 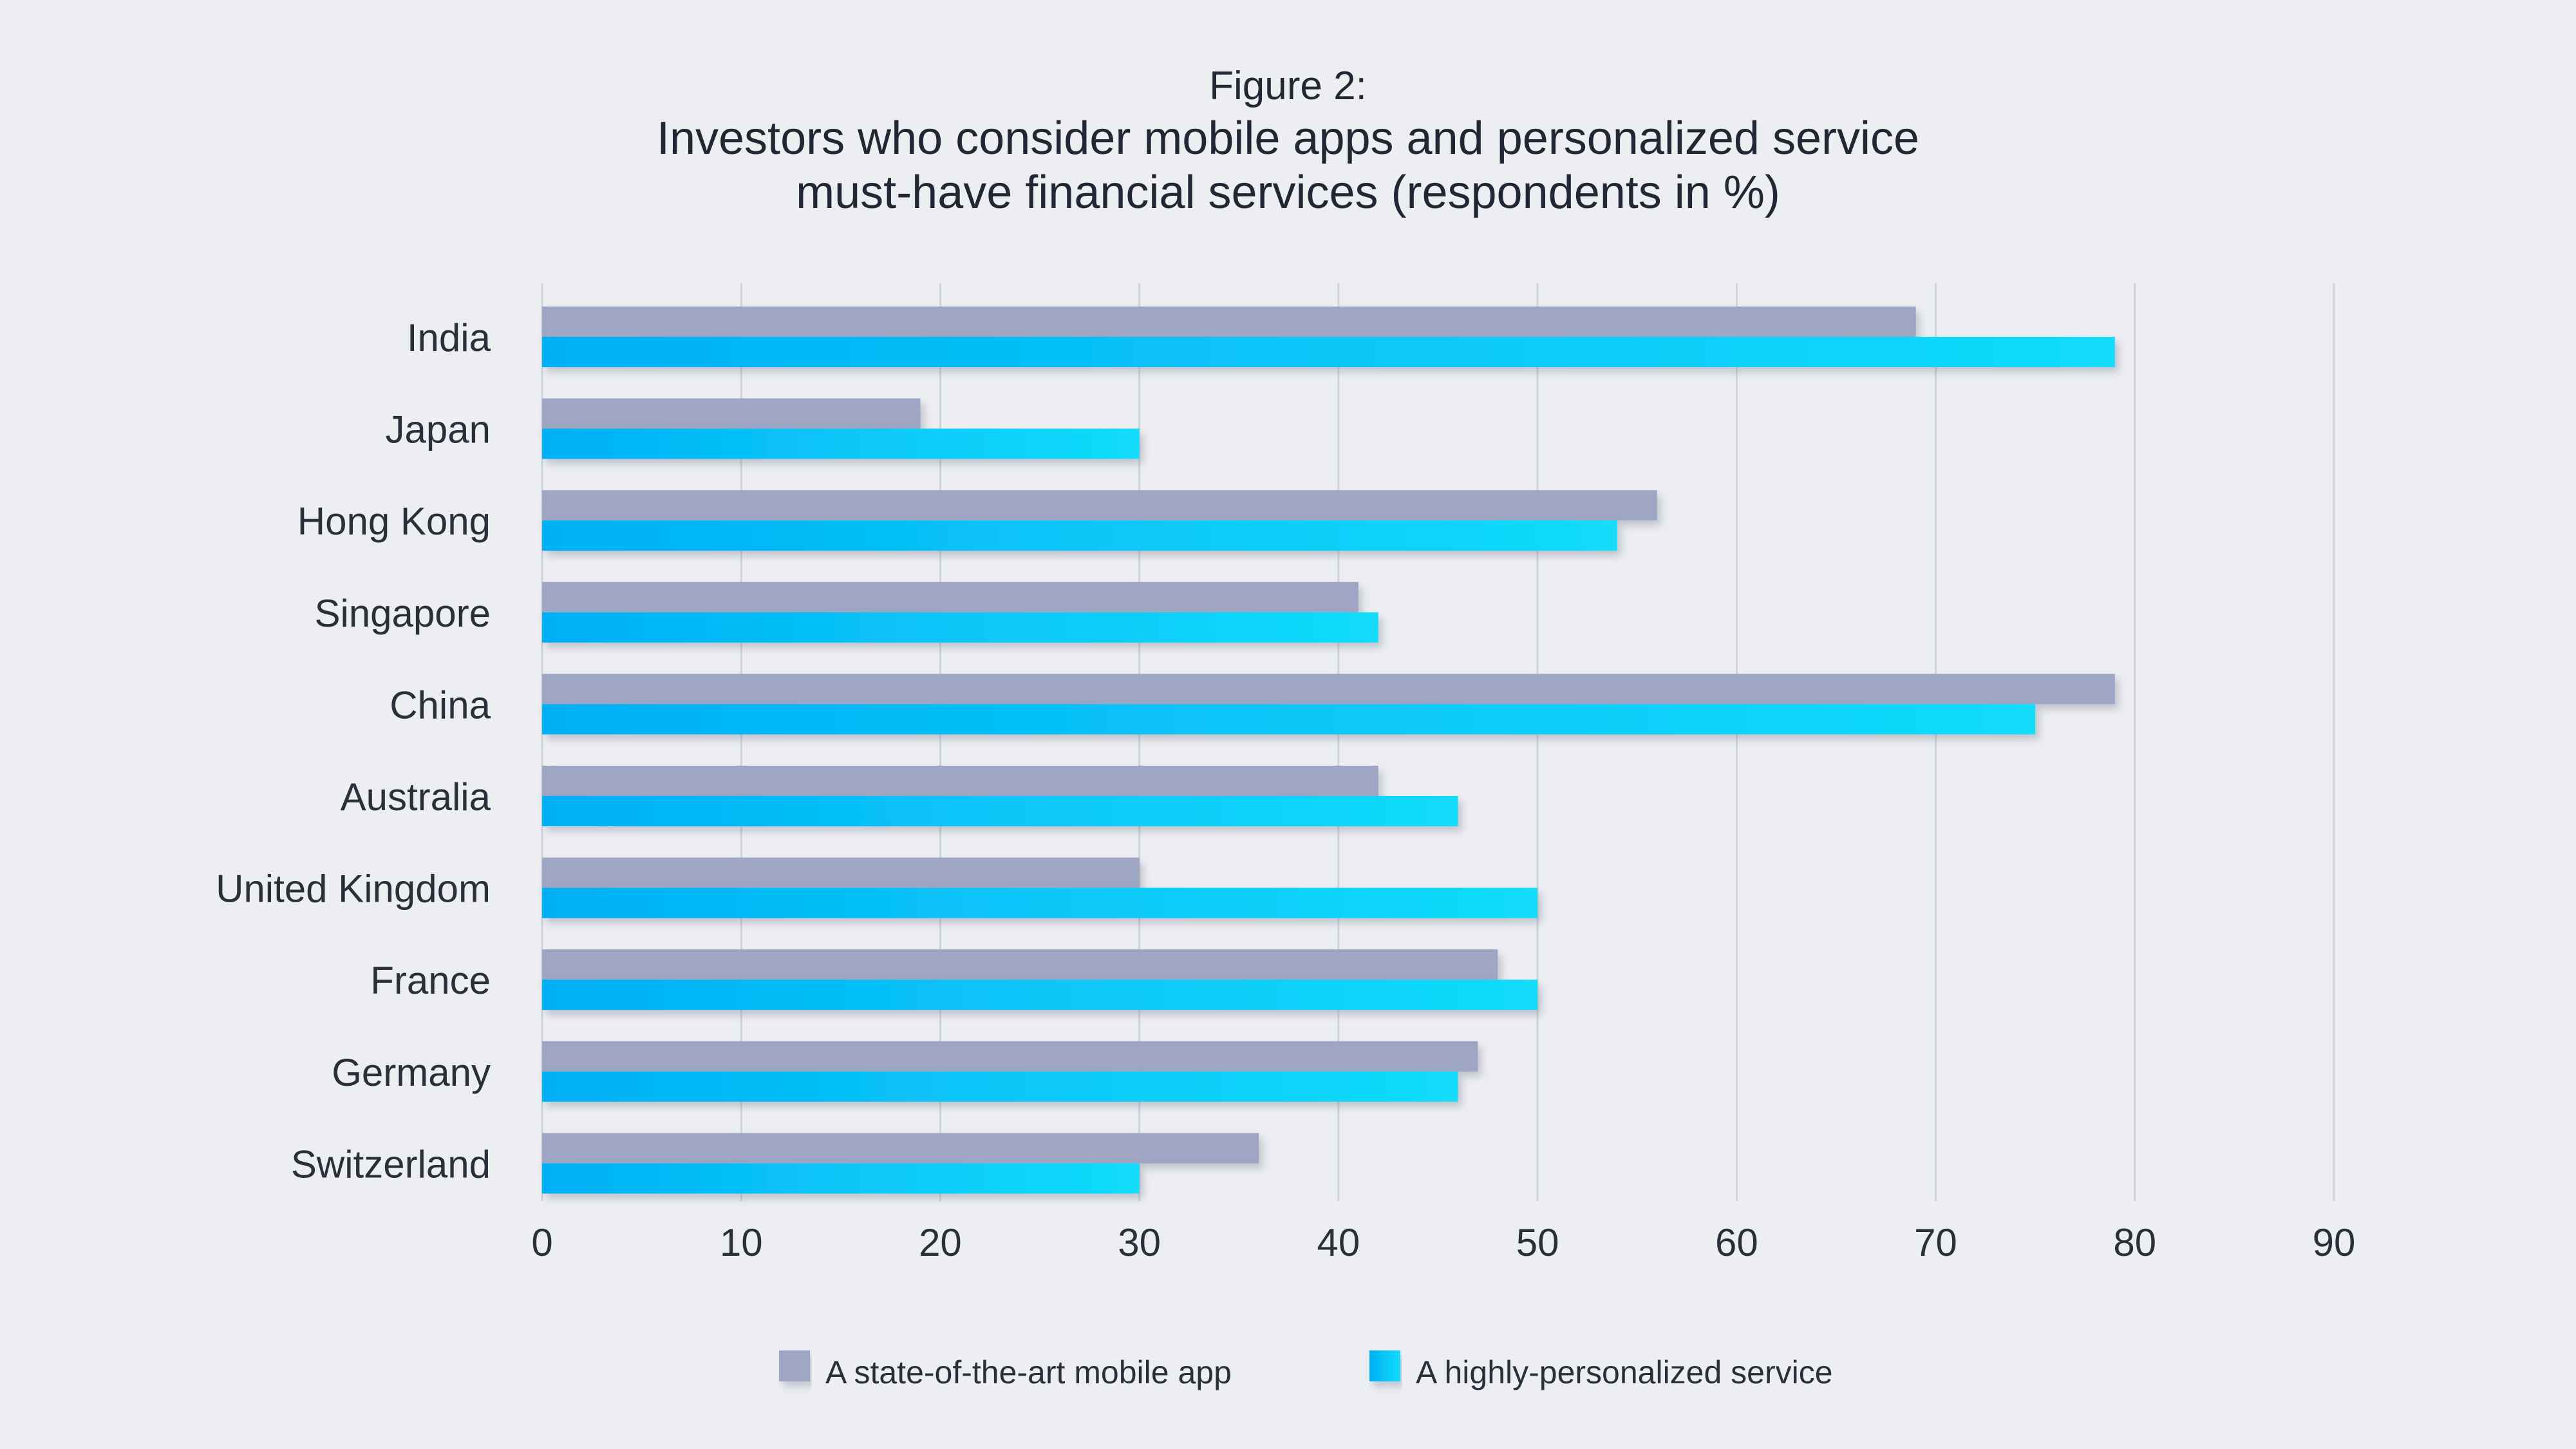 I want to click on x-tick-label: 40, so click(x=1338, y=1242).